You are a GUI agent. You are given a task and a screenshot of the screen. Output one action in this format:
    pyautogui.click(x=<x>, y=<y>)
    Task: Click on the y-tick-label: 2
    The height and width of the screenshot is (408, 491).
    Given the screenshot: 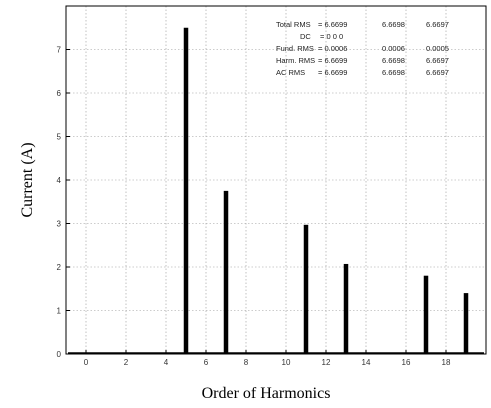 What is the action you would take?
    pyautogui.click(x=59, y=267)
    